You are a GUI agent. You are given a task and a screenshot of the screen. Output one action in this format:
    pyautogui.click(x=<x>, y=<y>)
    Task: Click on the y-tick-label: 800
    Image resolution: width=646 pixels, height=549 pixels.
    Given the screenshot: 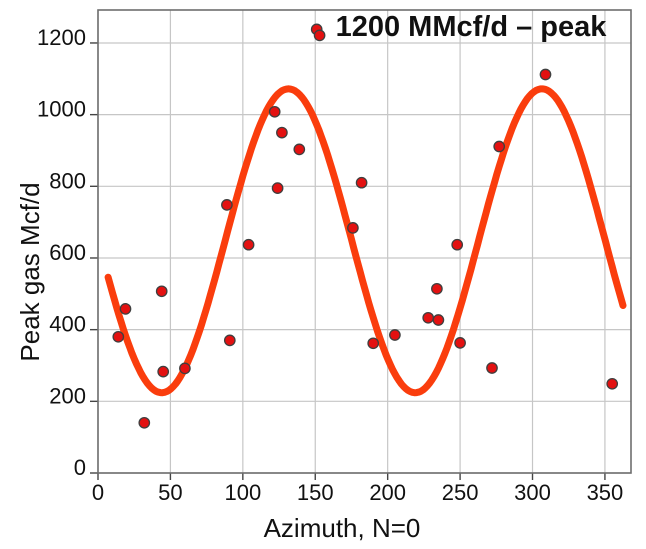 What is the action you would take?
    pyautogui.click(x=67, y=180)
    